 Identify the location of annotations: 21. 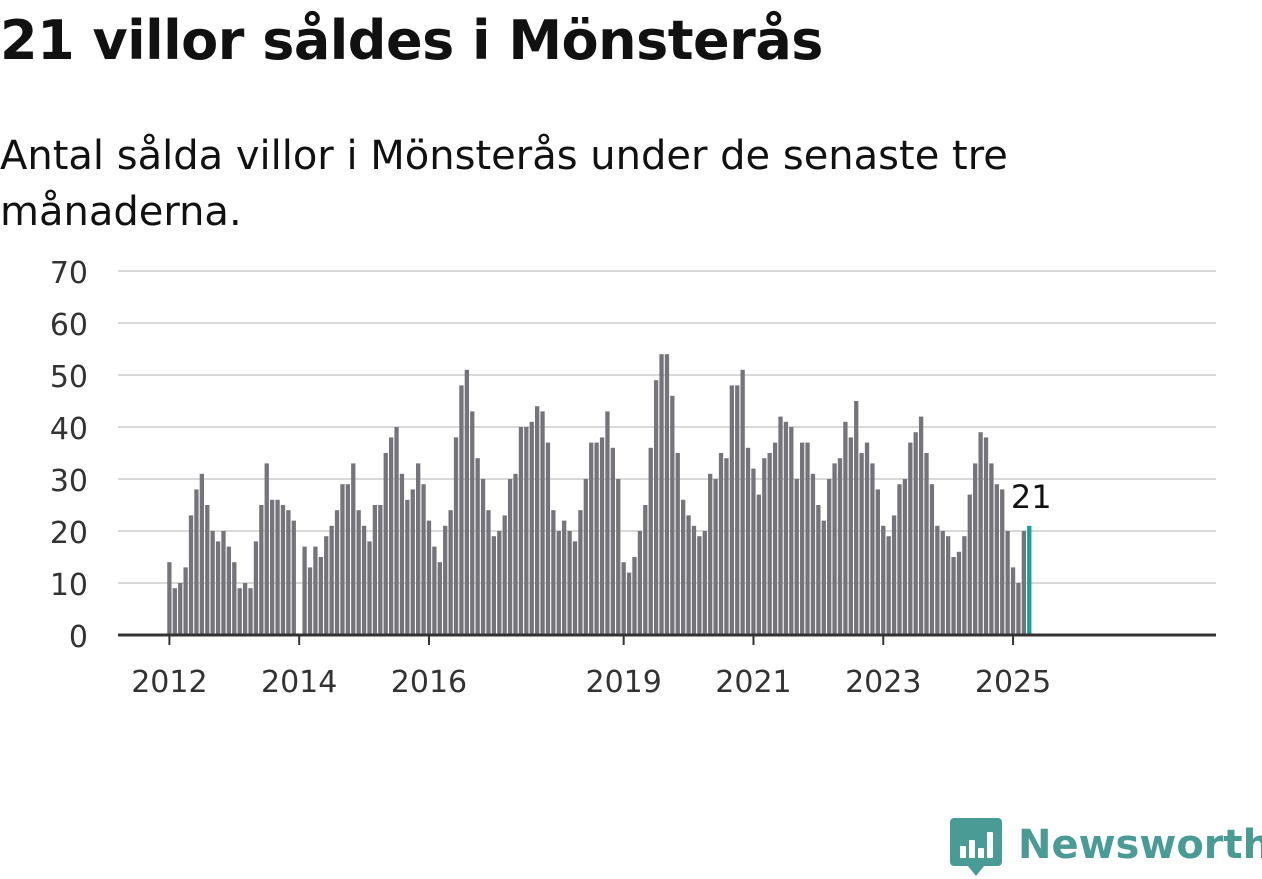
(1031, 497).